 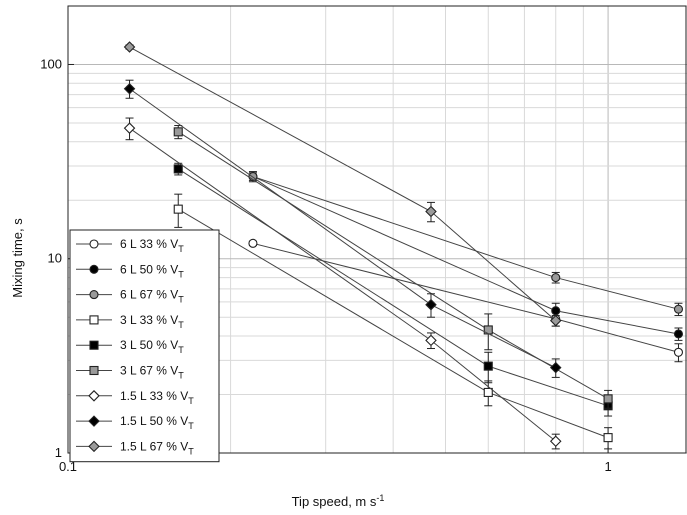 I want to click on y-tick-label: 10, so click(x=55, y=258).